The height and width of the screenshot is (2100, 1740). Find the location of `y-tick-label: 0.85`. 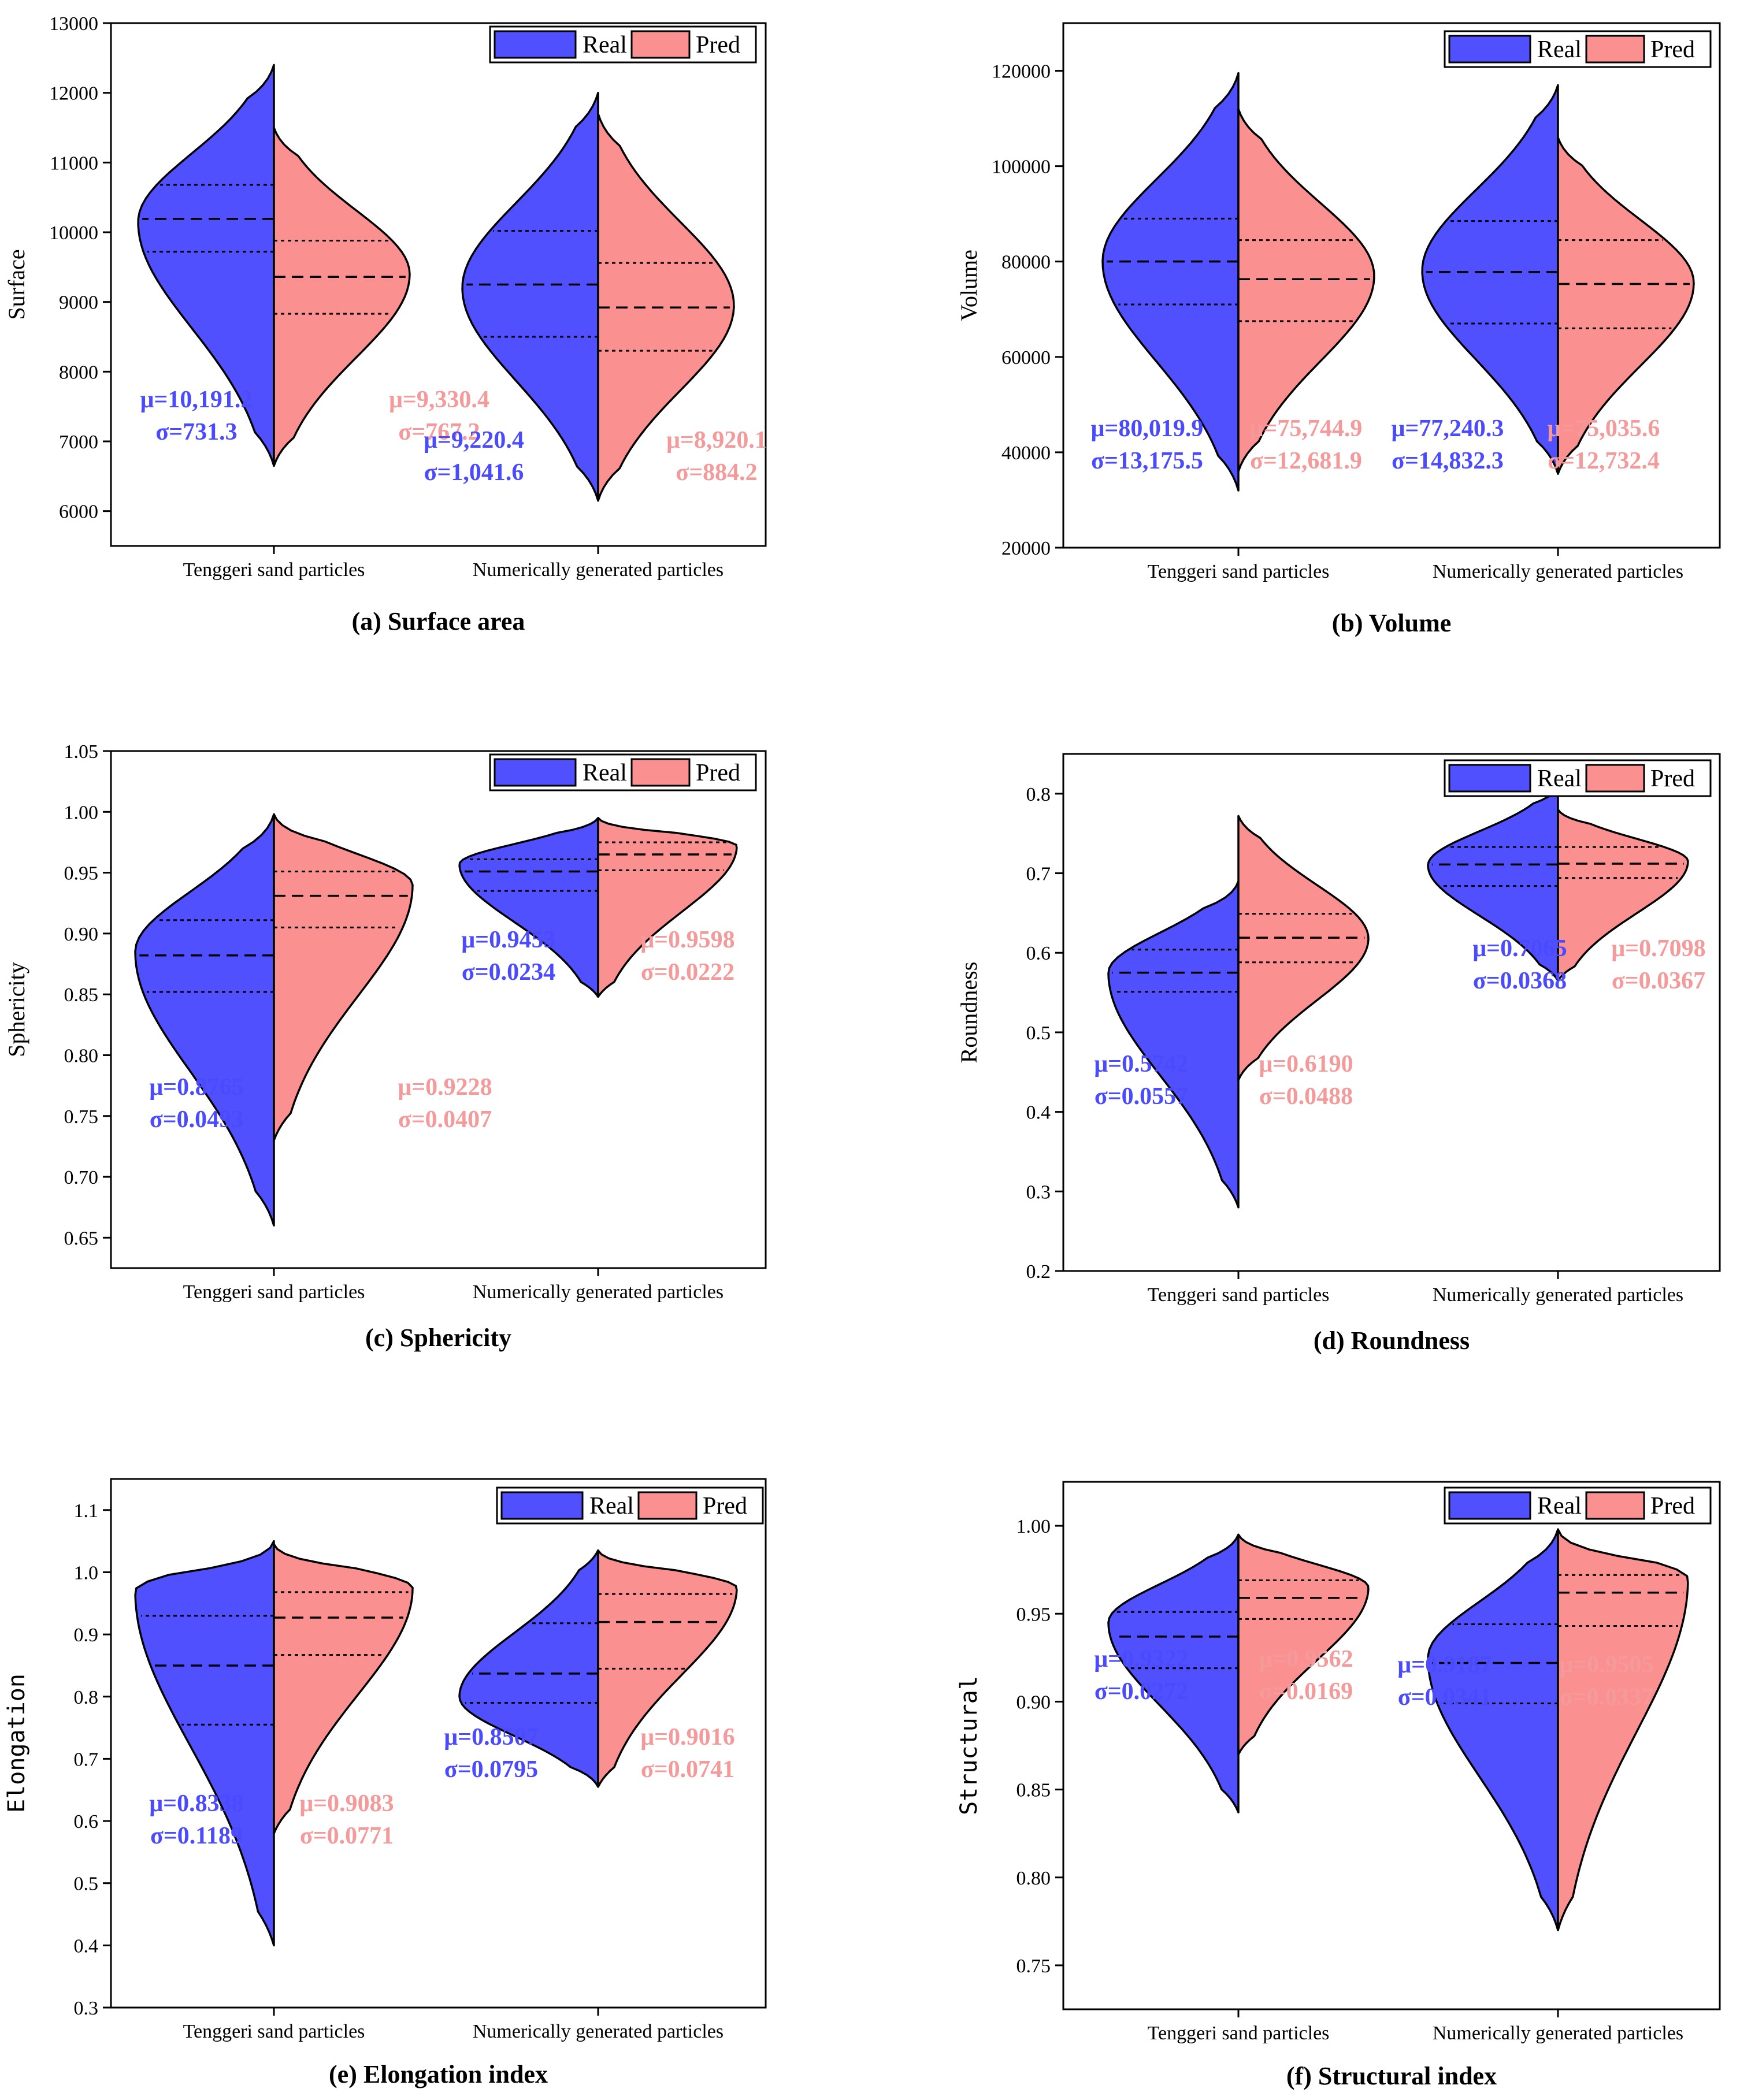

y-tick-label: 0.85 is located at coordinates (81, 995).